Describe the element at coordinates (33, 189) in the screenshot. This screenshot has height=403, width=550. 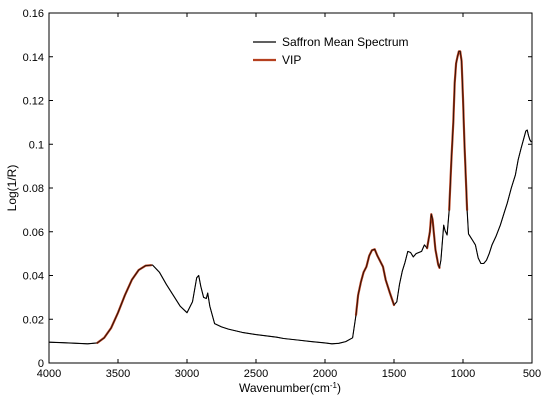
I see `y-tick-label: 0.08` at that location.